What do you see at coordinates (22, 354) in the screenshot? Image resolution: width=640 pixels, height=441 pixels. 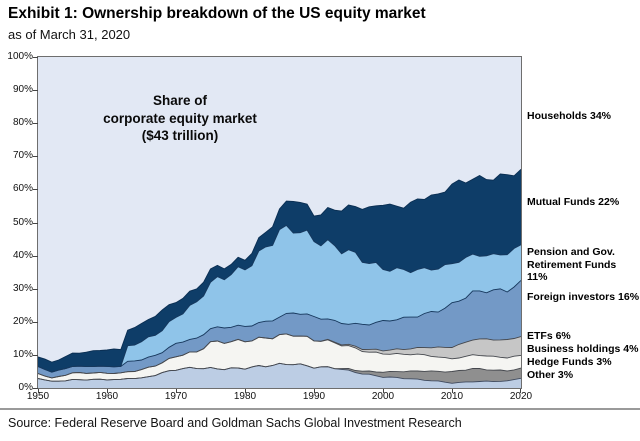 I see `y-axis-tick-label: 10%` at bounding box center [22, 354].